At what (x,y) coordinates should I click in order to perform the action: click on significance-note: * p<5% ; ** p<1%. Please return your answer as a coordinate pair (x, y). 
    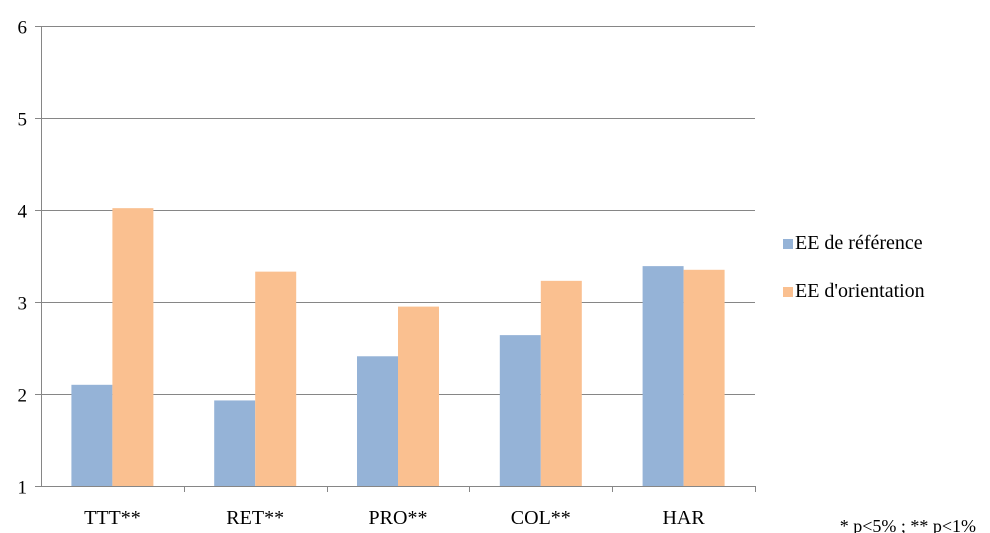
    Looking at the image, I should click on (908, 524).